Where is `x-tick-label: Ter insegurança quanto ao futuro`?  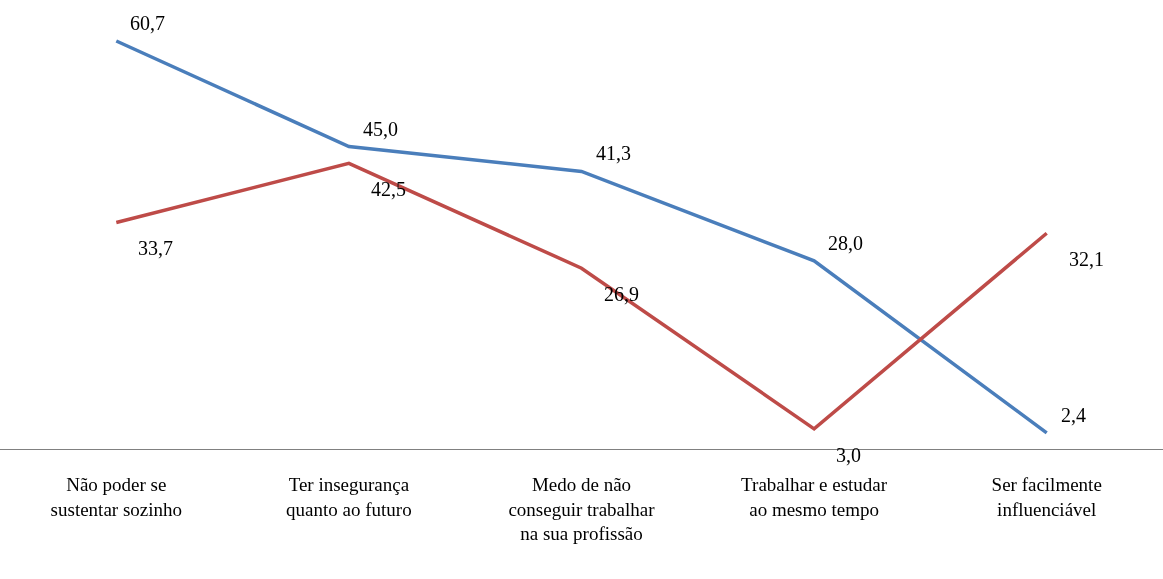
x-tick-label: Ter insegurança quanto ao futuro is located at coordinates (349, 496).